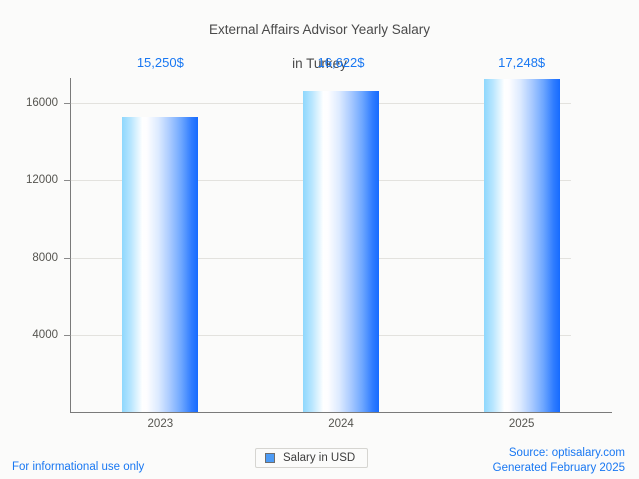 The height and width of the screenshot is (479, 639). Describe the element at coordinates (160, 62) in the screenshot. I see `bar-value-label: 15,250$` at that location.